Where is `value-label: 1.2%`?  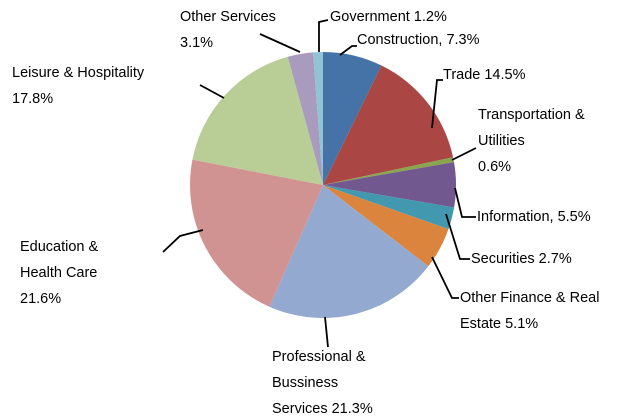
value-label: 1.2% is located at coordinates (430, 17).